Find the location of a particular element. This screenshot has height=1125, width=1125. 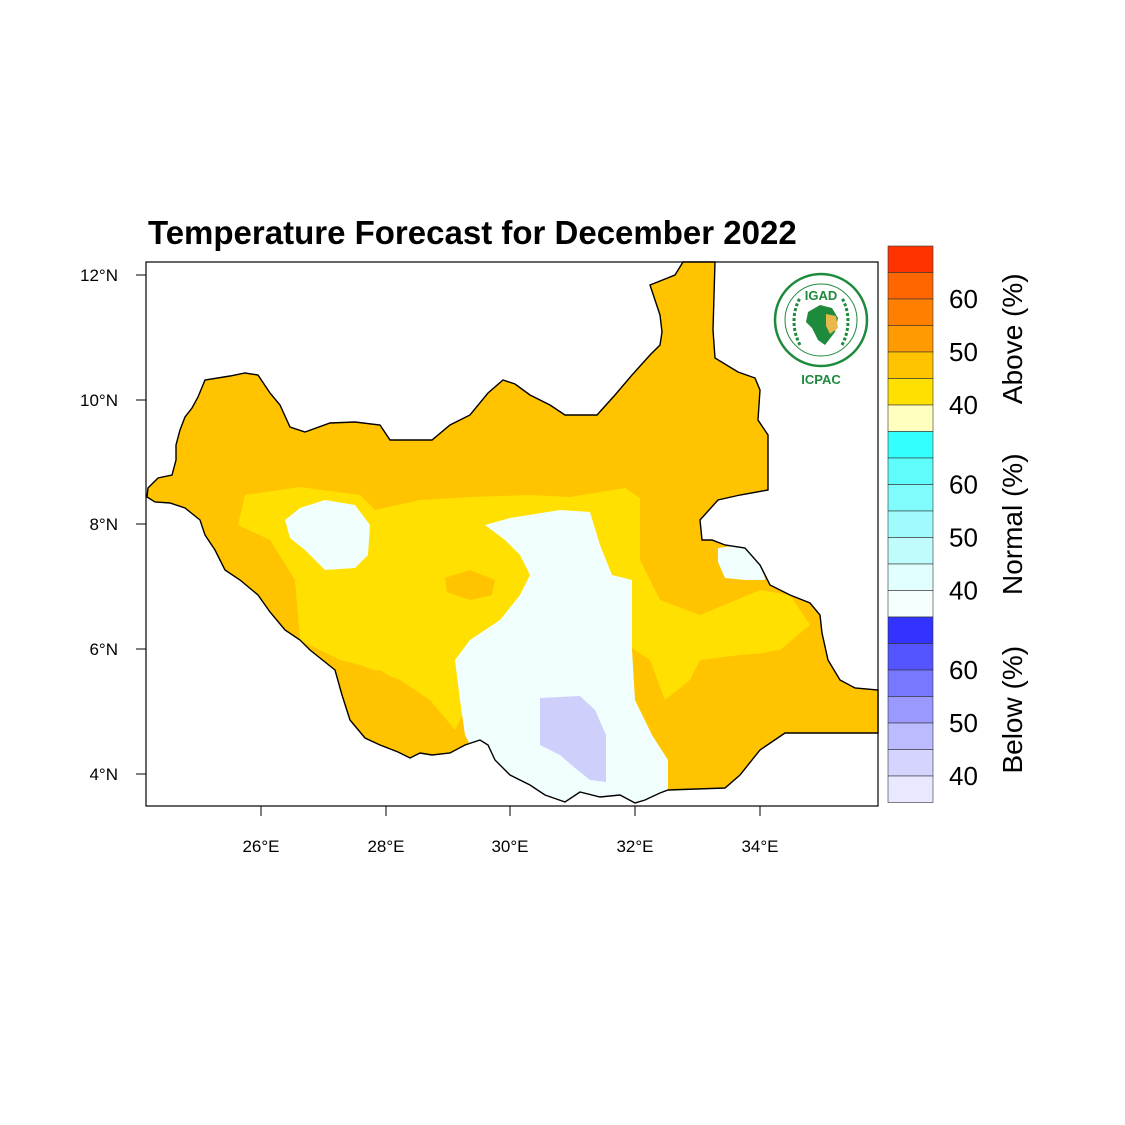

lon-tick-label: 30°E is located at coordinates (509, 846).